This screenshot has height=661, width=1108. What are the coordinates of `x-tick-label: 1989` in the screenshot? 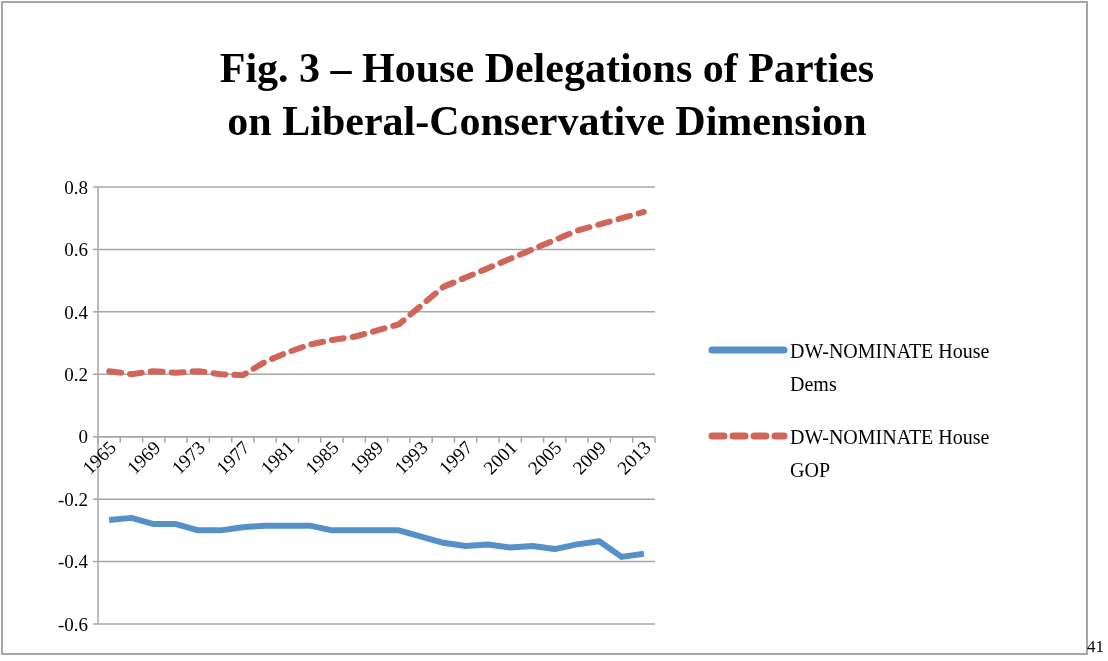 It's located at (366, 457).